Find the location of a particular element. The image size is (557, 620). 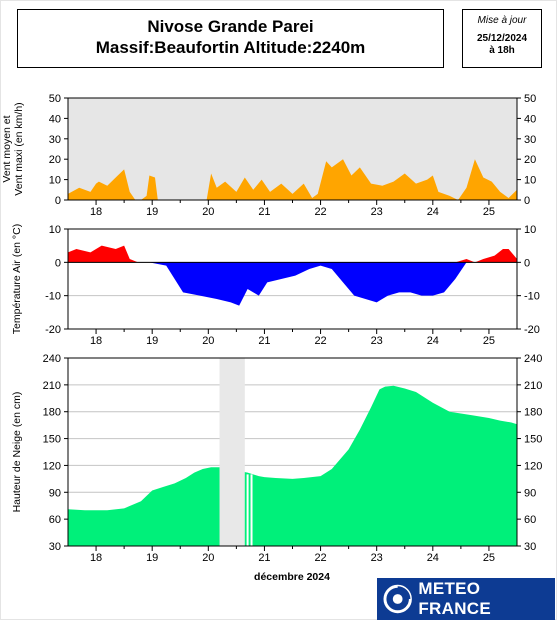

station-subtitle: Massif:Beaufortin Altitude:2240m is located at coordinates (230, 47).